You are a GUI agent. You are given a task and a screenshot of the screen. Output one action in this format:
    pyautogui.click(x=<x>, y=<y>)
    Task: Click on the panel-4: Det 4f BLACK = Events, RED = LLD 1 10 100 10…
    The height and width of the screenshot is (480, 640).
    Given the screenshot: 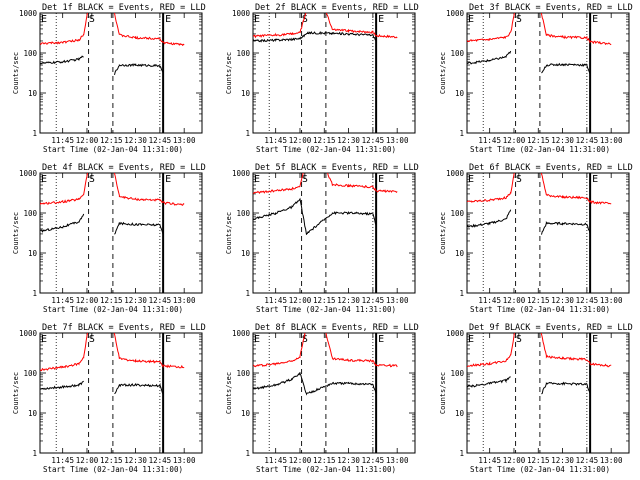 What is the action you would take?
    pyautogui.click(x=109, y=238)
    